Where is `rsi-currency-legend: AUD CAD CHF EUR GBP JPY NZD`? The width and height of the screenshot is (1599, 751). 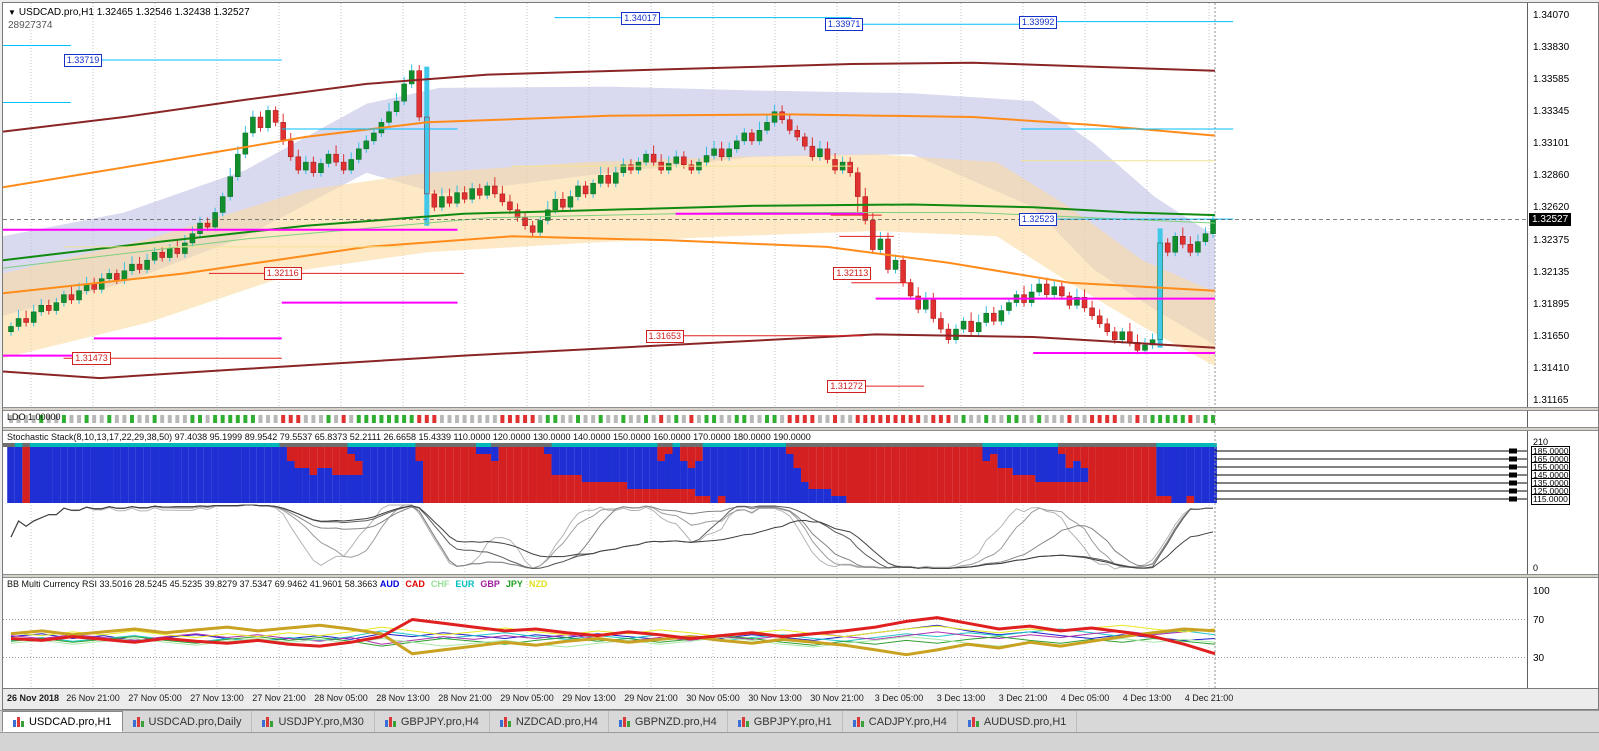 rsi-currency-legend: AUD CAD CHF EUR GBP JPY NZD is located at coordinates (467, 584).